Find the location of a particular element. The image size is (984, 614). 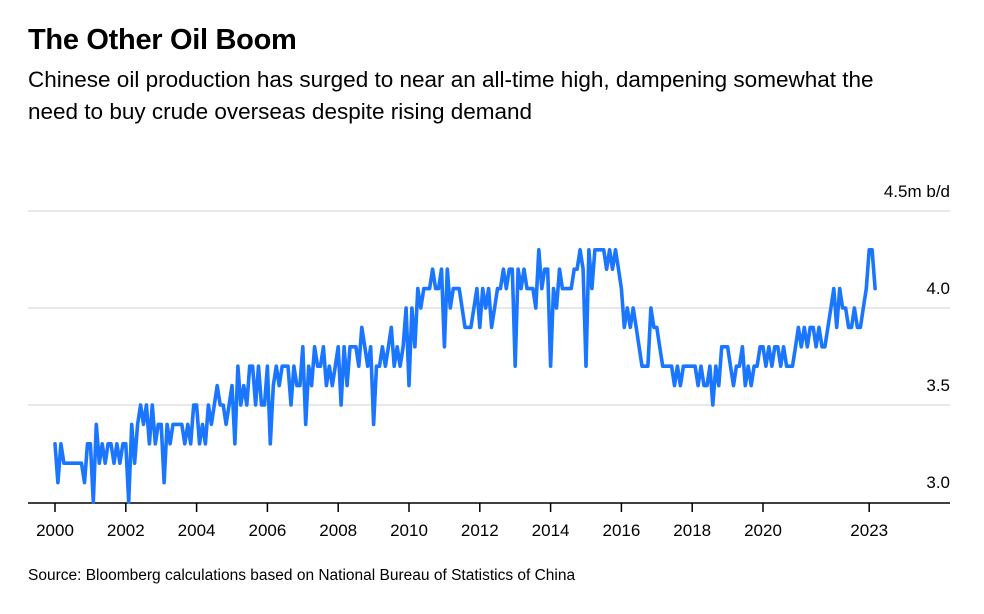

x-tick-label: 2012 is located at coordinates (480, 530).